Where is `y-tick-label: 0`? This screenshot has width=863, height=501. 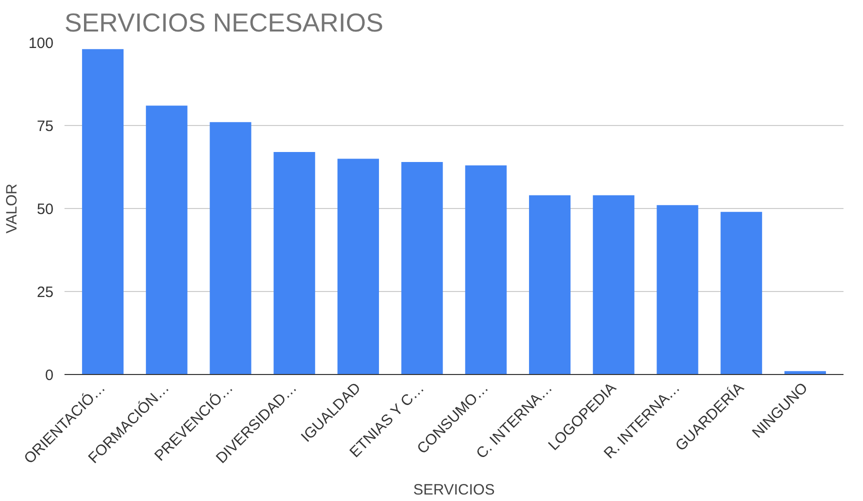 y-tick-label: 0 is located at coordinates (49, 375).